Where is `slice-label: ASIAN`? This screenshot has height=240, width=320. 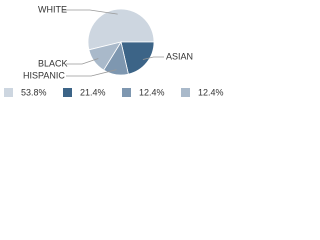 slice-label: ASIAN is located at coordinates (179, 56).